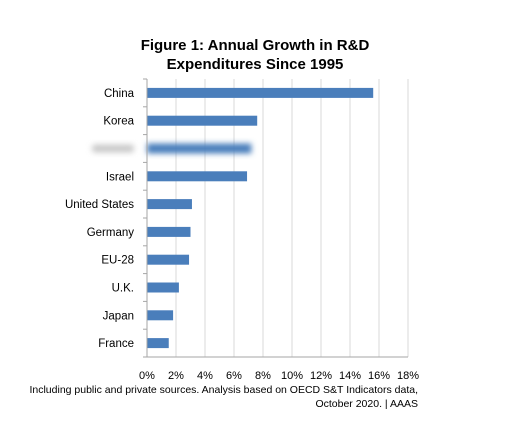 This screenshot has height=426, width=510. Describe the element at coordinates (147, 376) in the screenshot. I see `x-tick-label: 0%` at that location.